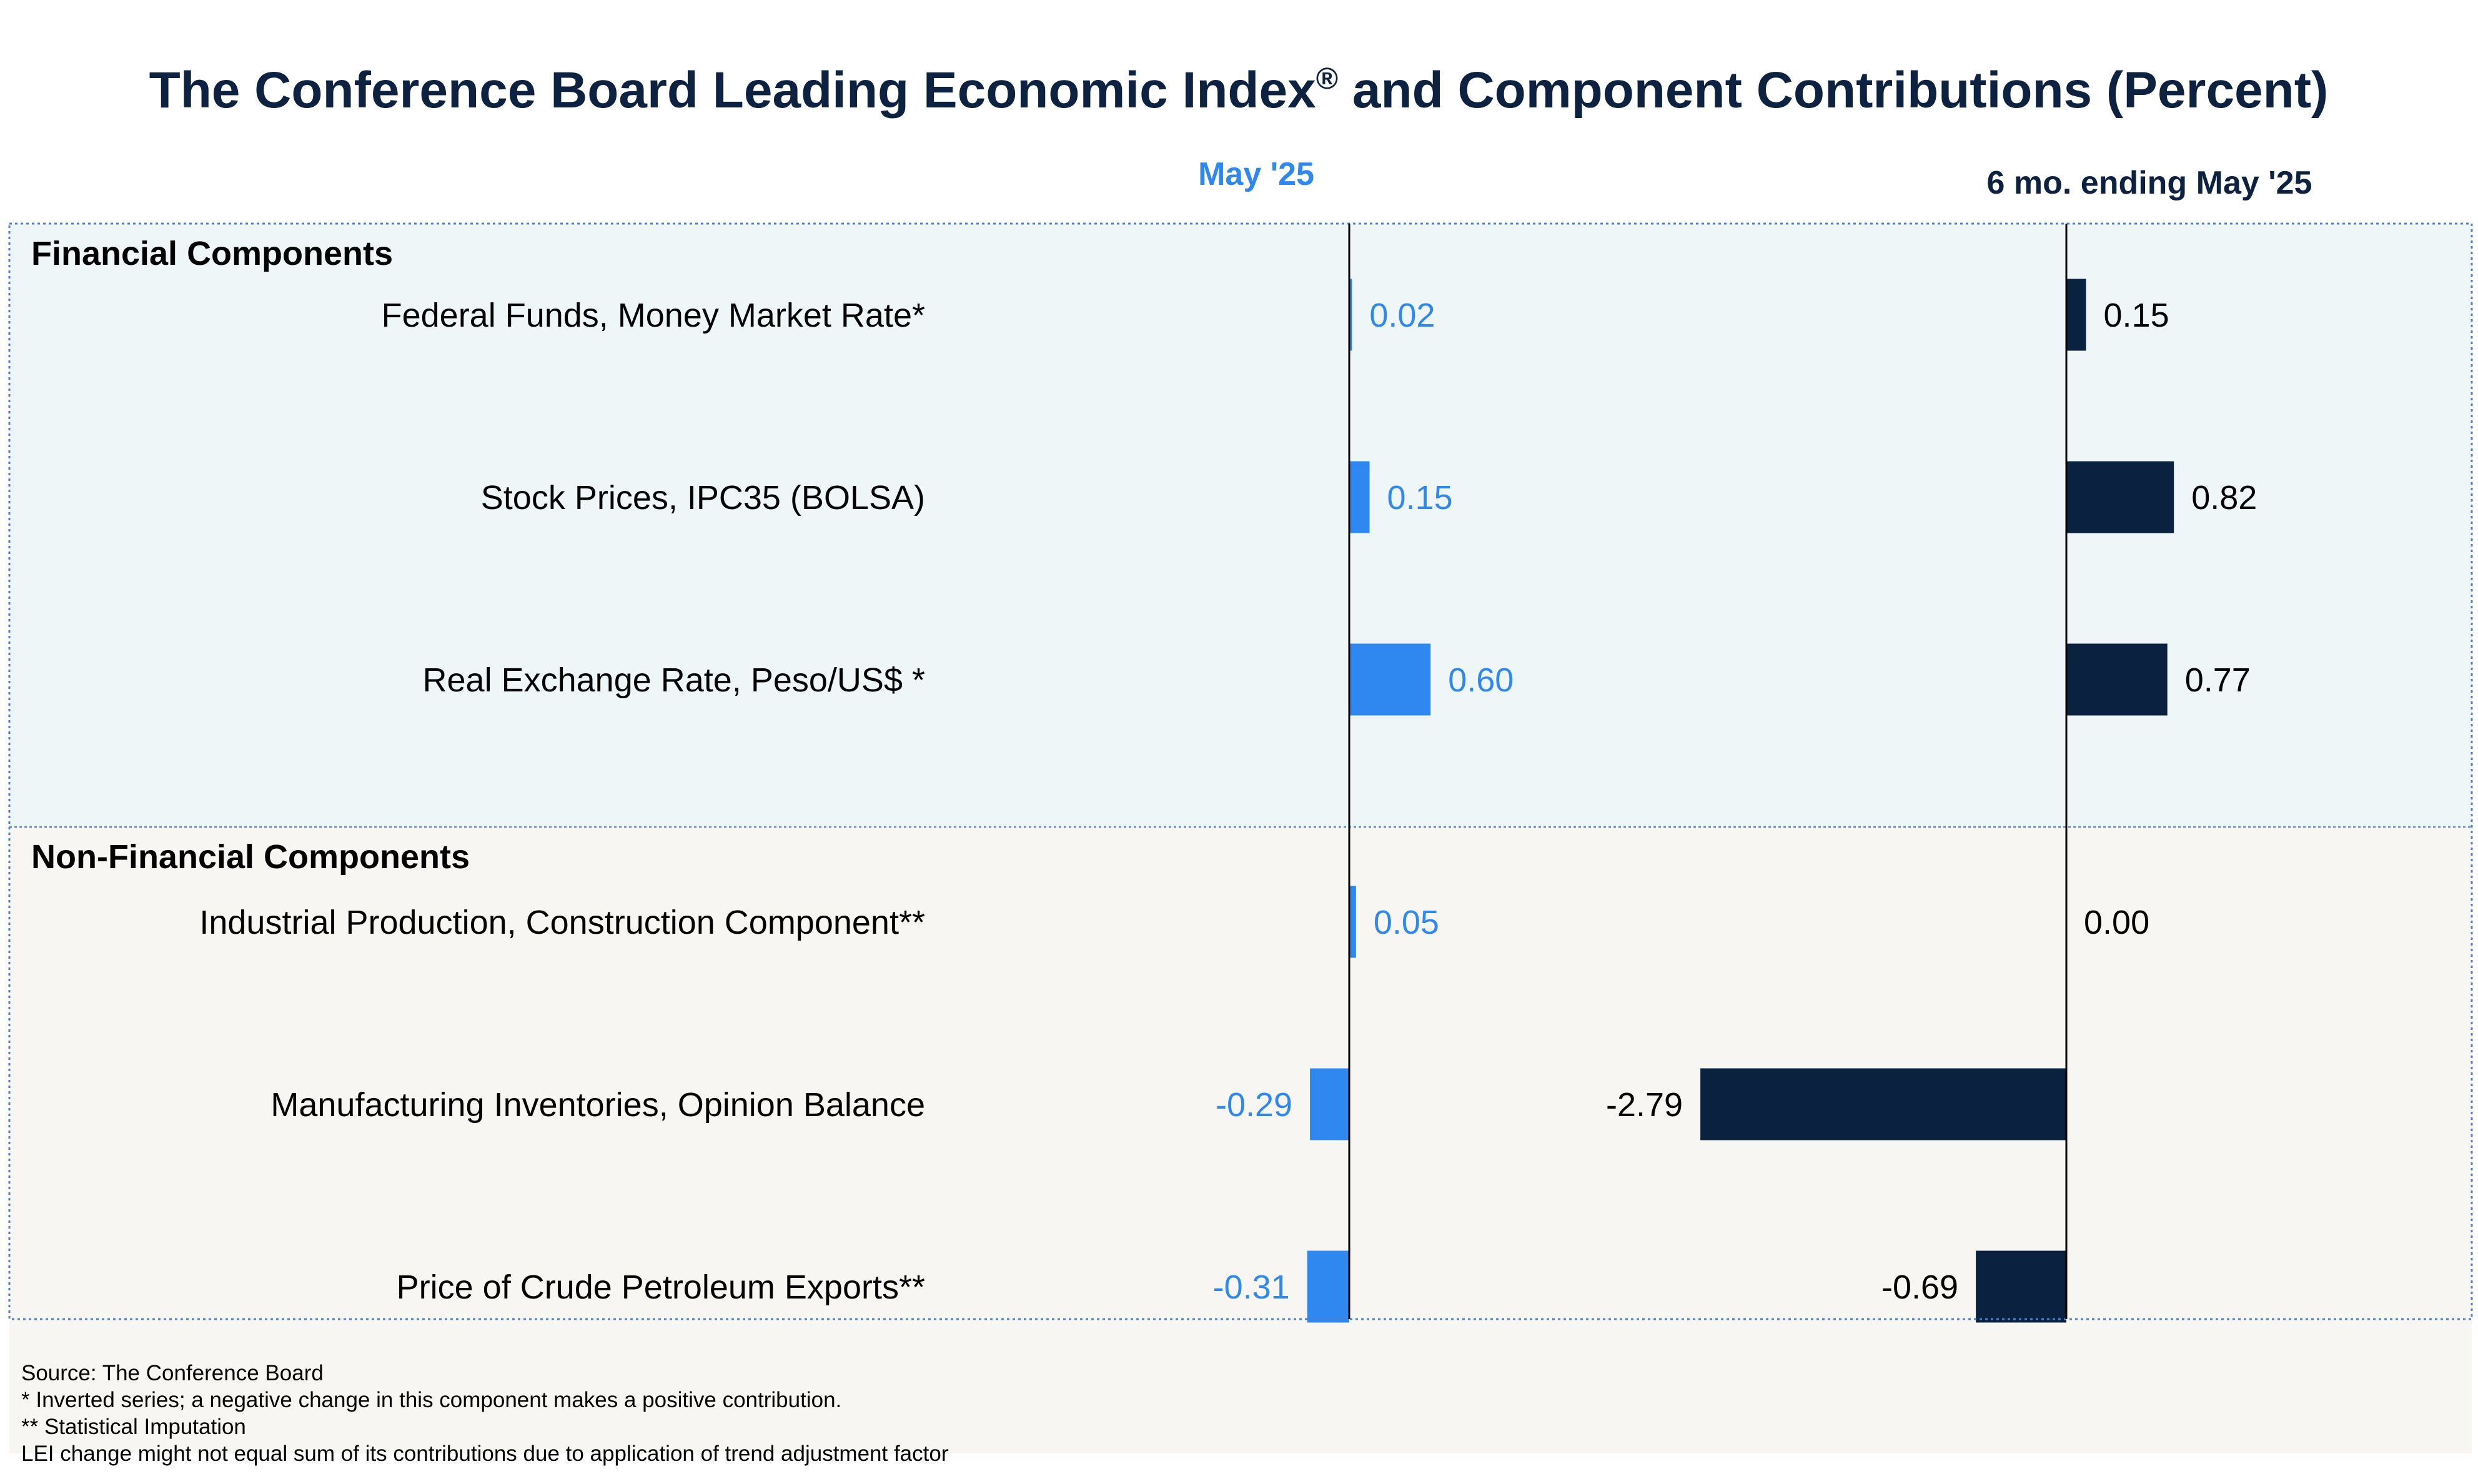 This screenshot has height=1484, width=2478. What do you see at coordinates (212, 253) in the screenshot?
I see `group-label: Financial Components` at bounding box center [212, 253].